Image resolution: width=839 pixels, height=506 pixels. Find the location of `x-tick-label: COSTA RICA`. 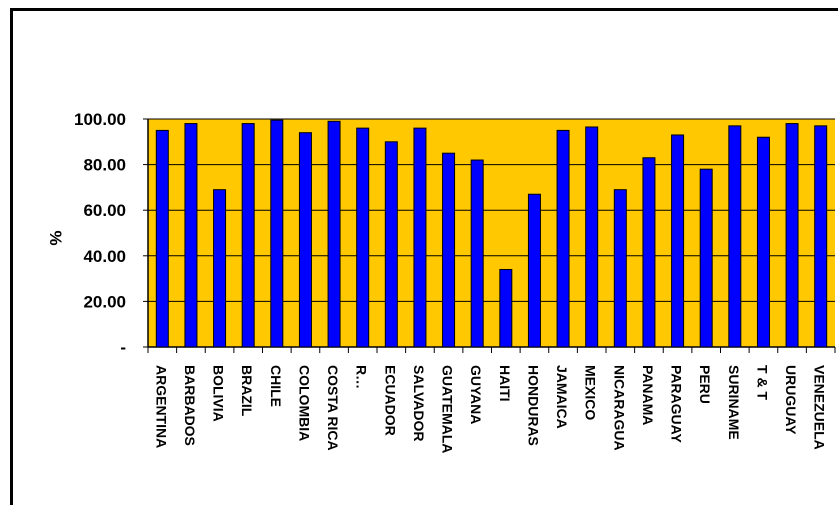

x-tick-label: COSTA RICA is located at coordinates (333, 408).